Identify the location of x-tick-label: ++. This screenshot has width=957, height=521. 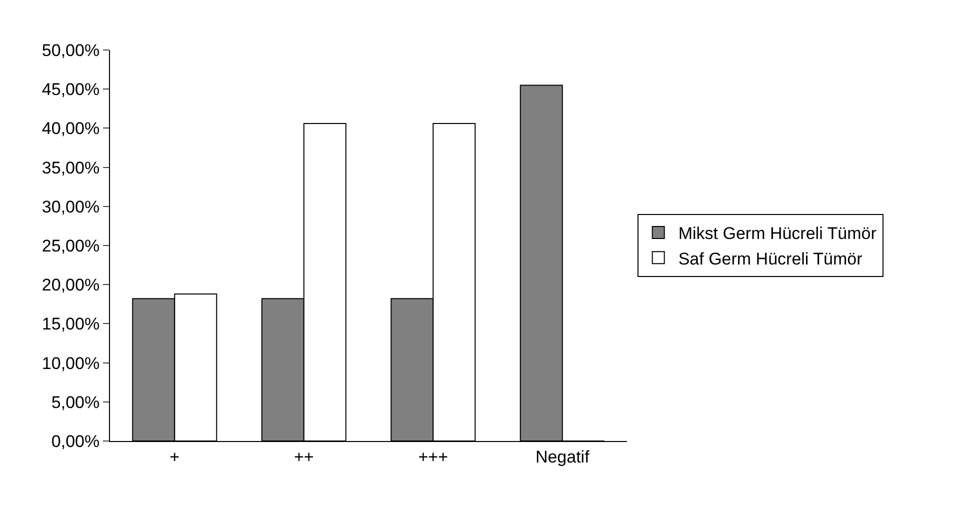
(304, 456).